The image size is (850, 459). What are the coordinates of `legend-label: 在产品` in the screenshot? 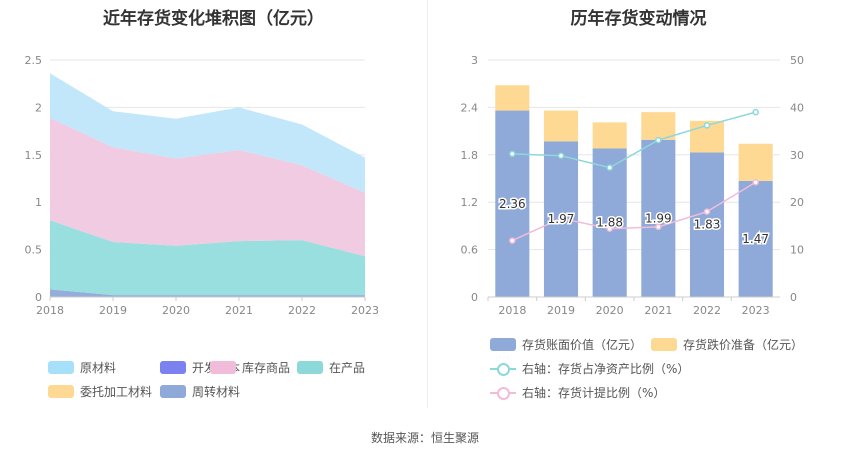 It's located at (347, 368).